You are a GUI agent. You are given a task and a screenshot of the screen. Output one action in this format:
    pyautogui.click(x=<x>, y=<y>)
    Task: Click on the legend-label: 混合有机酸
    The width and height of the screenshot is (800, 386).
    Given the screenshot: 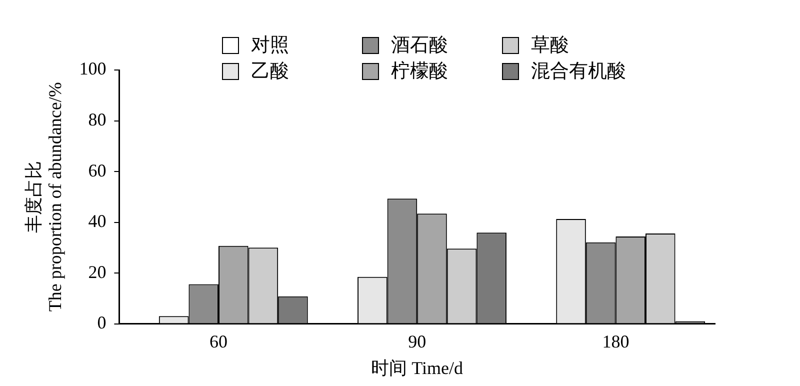 What is the action you would take?
    pyautogui.click(x=578, y=72)
    